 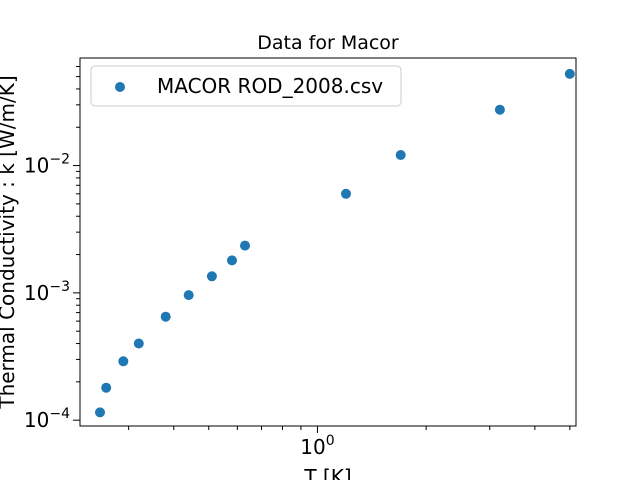 What do you see at coordinates (47, 419) in the screenshot?
I see `y-tick-label: 10⁻⁴` at bounding box center [47, 419].